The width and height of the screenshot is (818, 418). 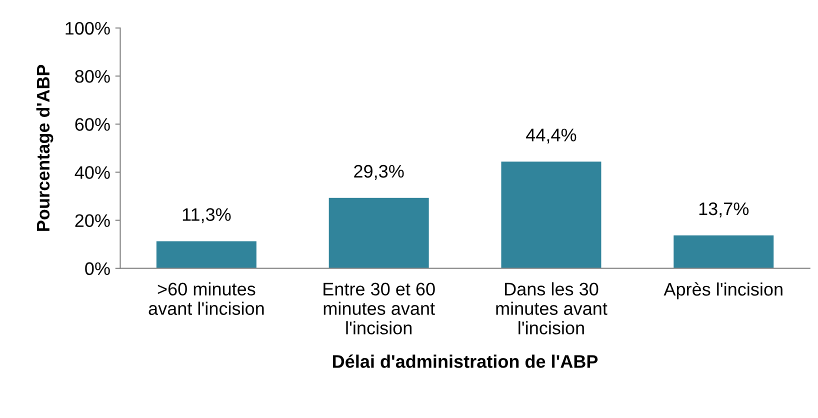 What do you see at coordinates (206, 298) in the screenshot?
I see `x-tick-label: >60 minutes avant l'incision` at bounding box center [206, 298].